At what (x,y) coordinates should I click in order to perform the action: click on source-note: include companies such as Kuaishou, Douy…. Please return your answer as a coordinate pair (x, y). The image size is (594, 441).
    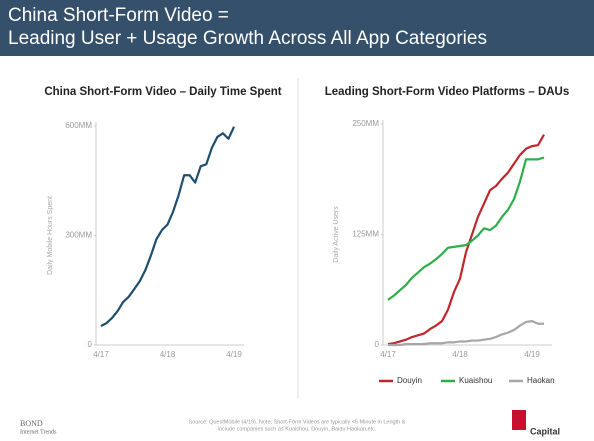
    Looking at the image, I should click on (297, 429).